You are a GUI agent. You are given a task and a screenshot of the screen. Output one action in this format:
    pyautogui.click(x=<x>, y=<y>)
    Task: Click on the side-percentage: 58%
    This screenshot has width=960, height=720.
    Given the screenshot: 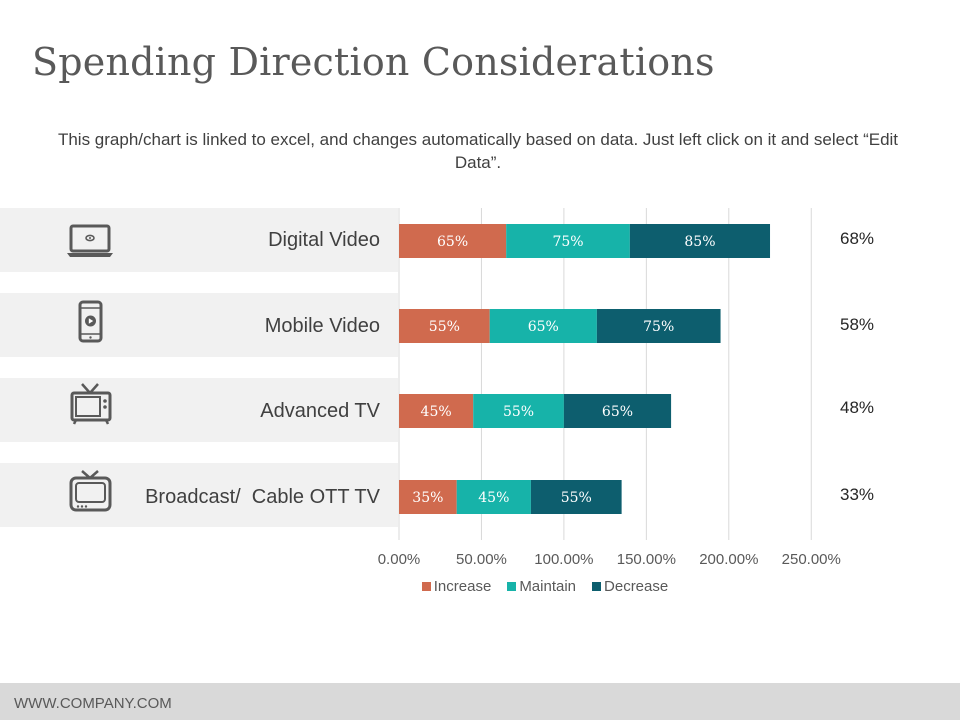 What is the action you would take?
    pyautogui.click(x=857, y=324)
    